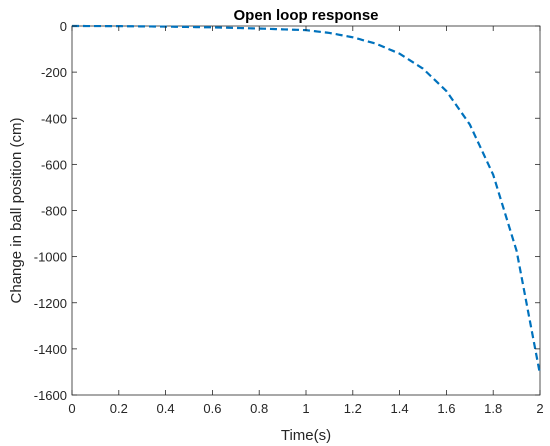 Image resolution: width=550 pixels, height=446 pixels. I want to click on y-tick-label: 0, so click(63, 26).